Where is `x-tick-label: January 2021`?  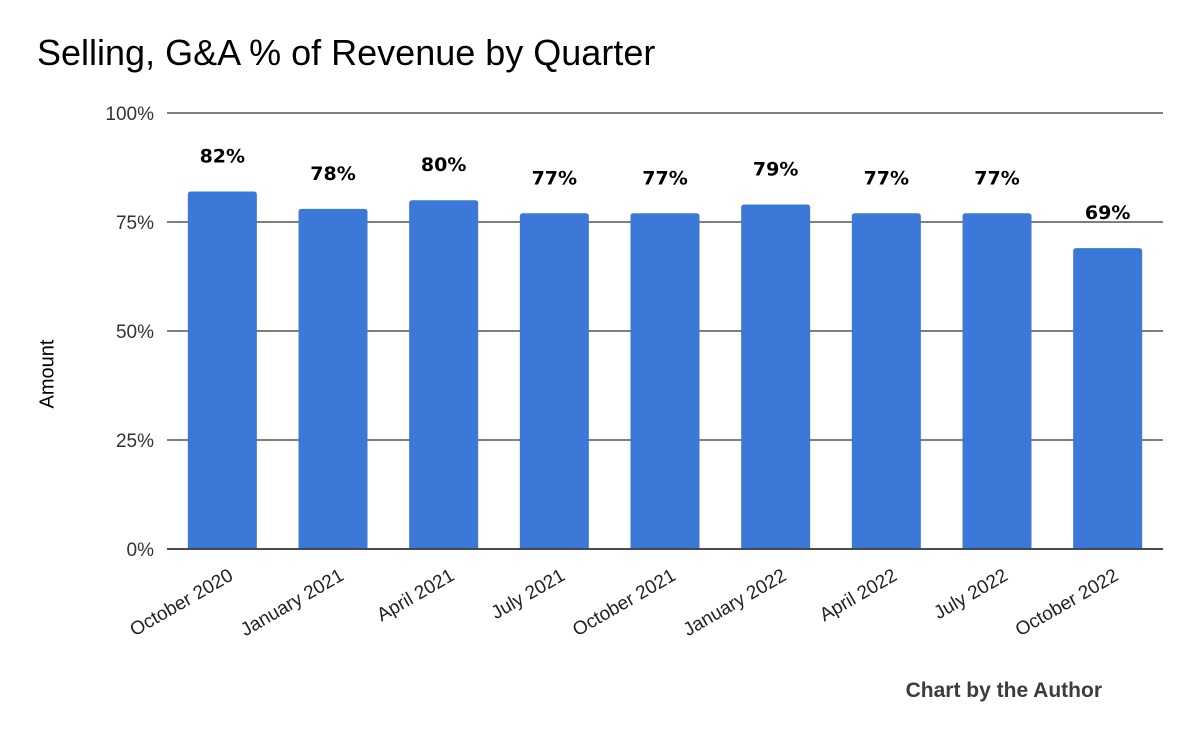 x-tick-label: January 2021 is located at coordinates (292, 603).